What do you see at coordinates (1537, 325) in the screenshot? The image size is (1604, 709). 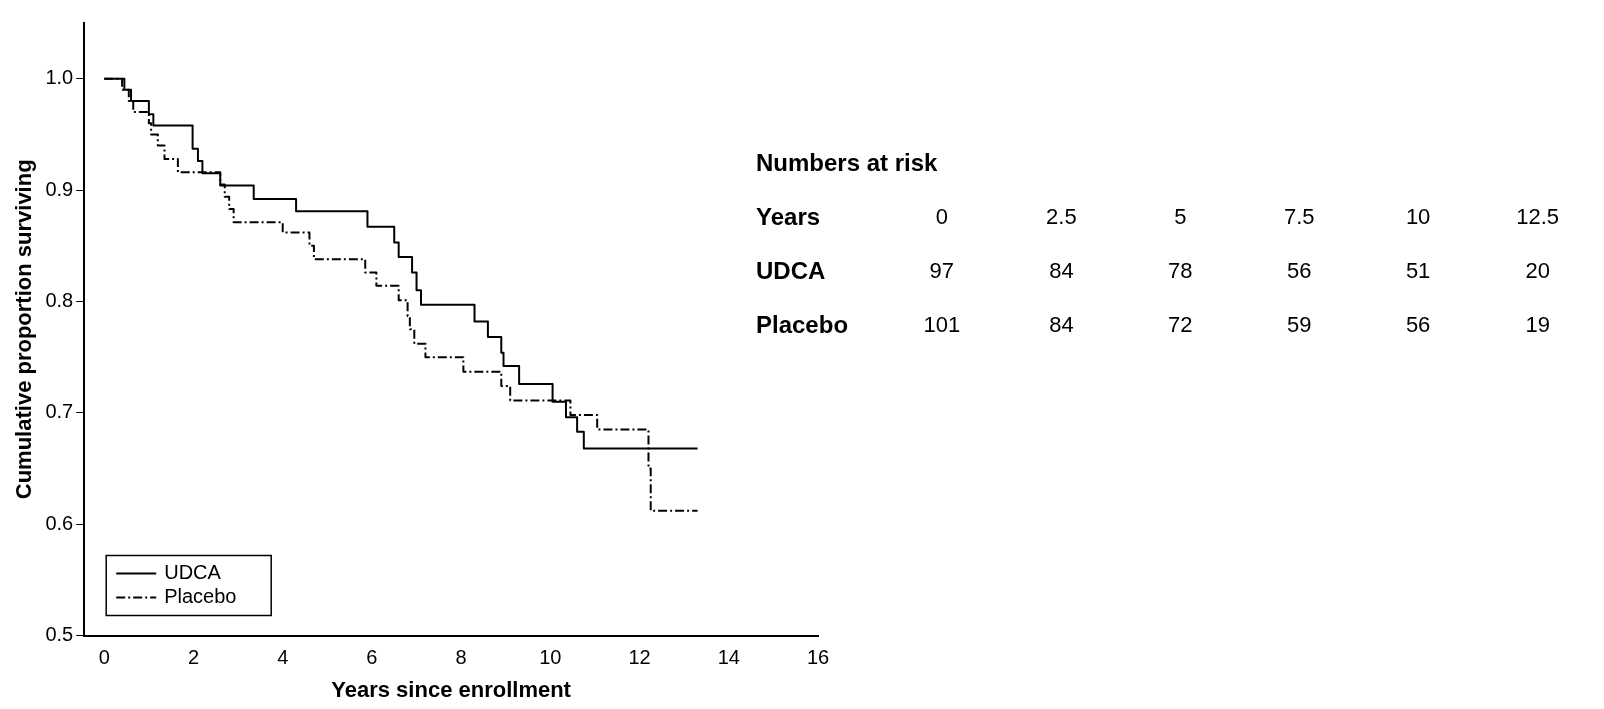 I see `data-label: 19` at bounding box center [1537, 325].